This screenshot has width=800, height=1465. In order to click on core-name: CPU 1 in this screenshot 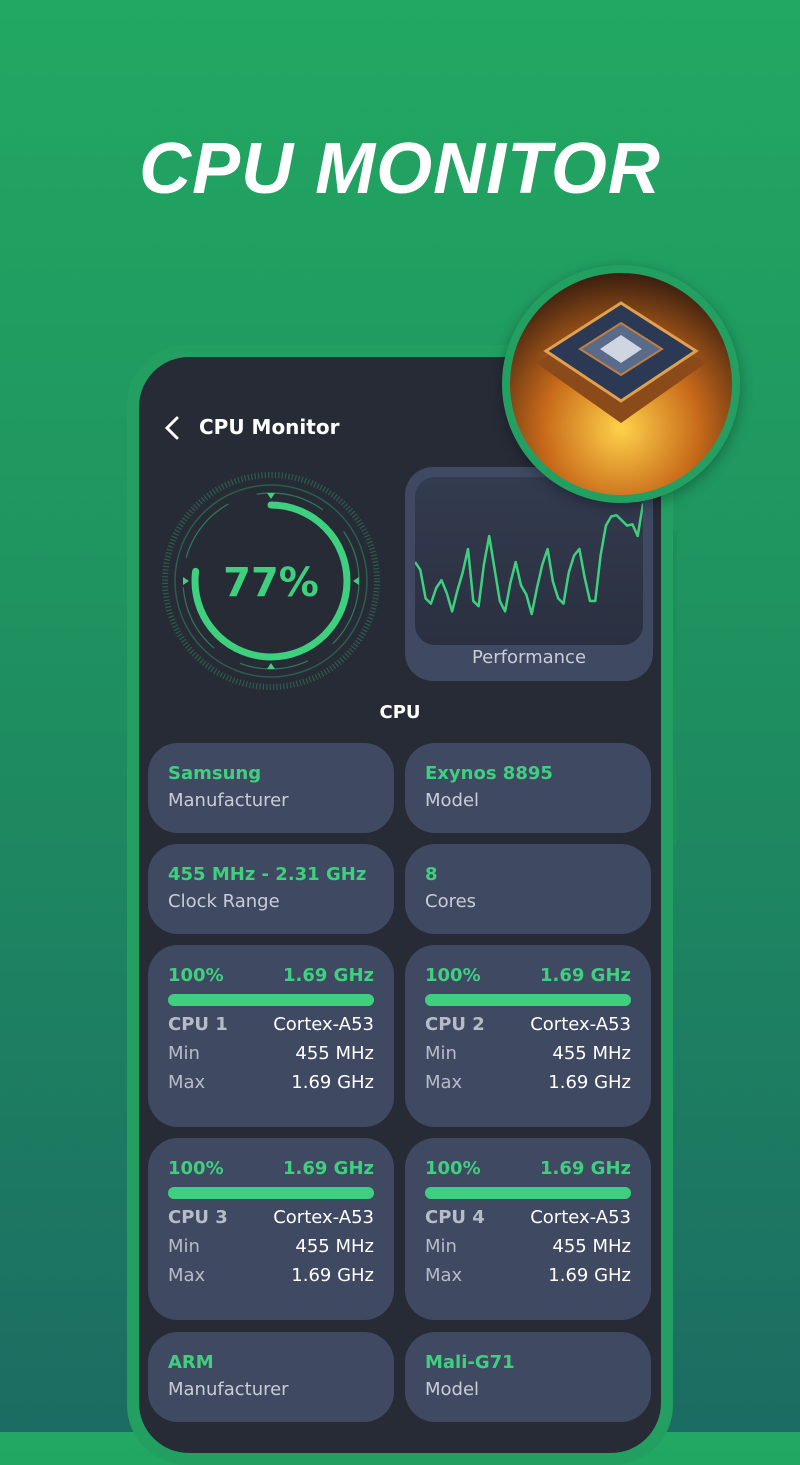, I will do `click(198, 1024)`.